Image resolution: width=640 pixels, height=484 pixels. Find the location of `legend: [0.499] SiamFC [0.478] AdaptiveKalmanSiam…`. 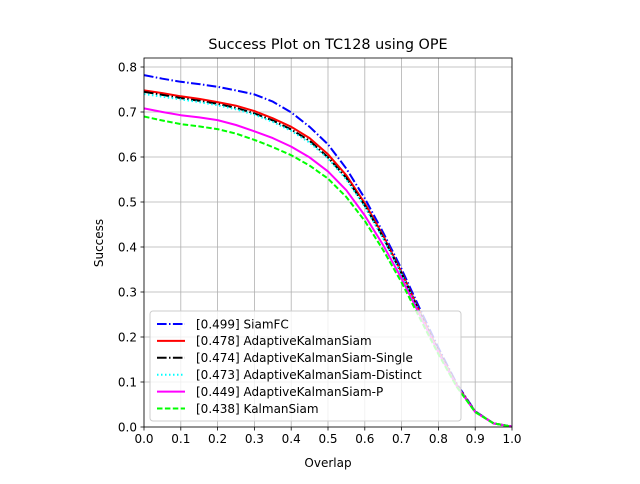

legend: [0.499] SiamFC [0.478] AdaptiveKalmanSiam… is located at coordinates (305, 366).